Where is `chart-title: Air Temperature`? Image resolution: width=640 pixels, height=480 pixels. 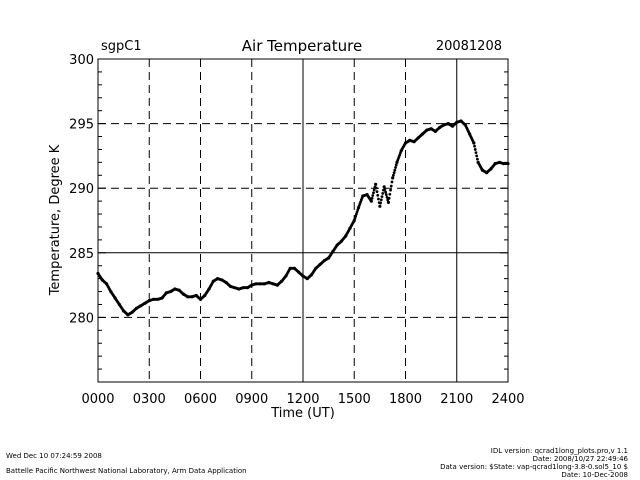
chart-title: Air Temperature is located at coordinates (302, 46).